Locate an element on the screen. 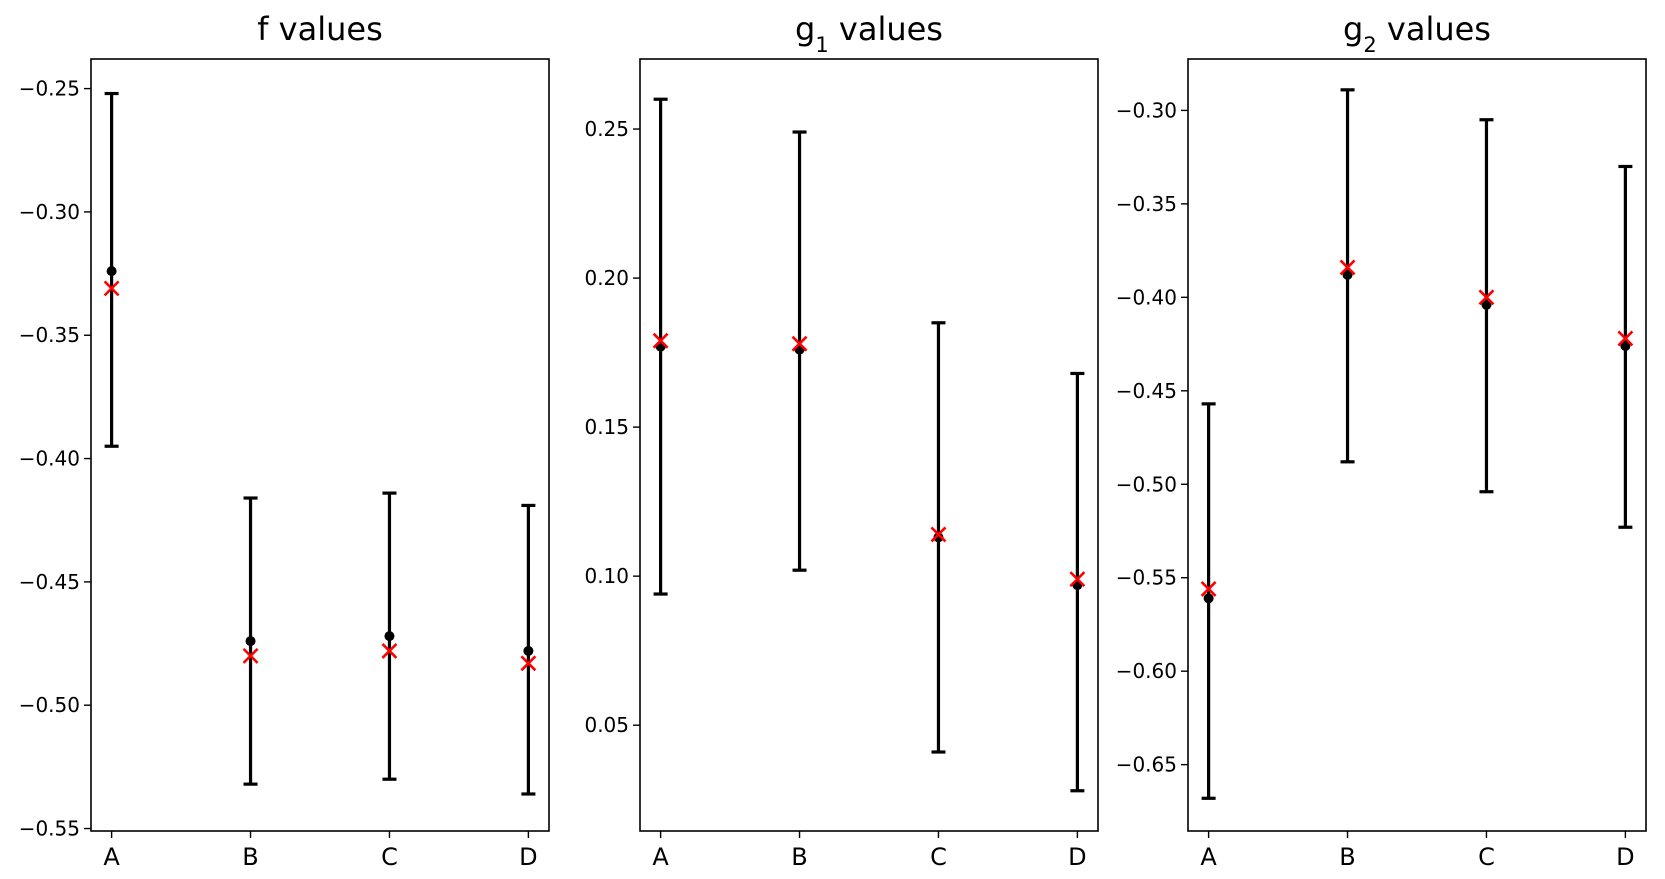  y-tick-label: 0.10 is located at coordinates (606, 576).